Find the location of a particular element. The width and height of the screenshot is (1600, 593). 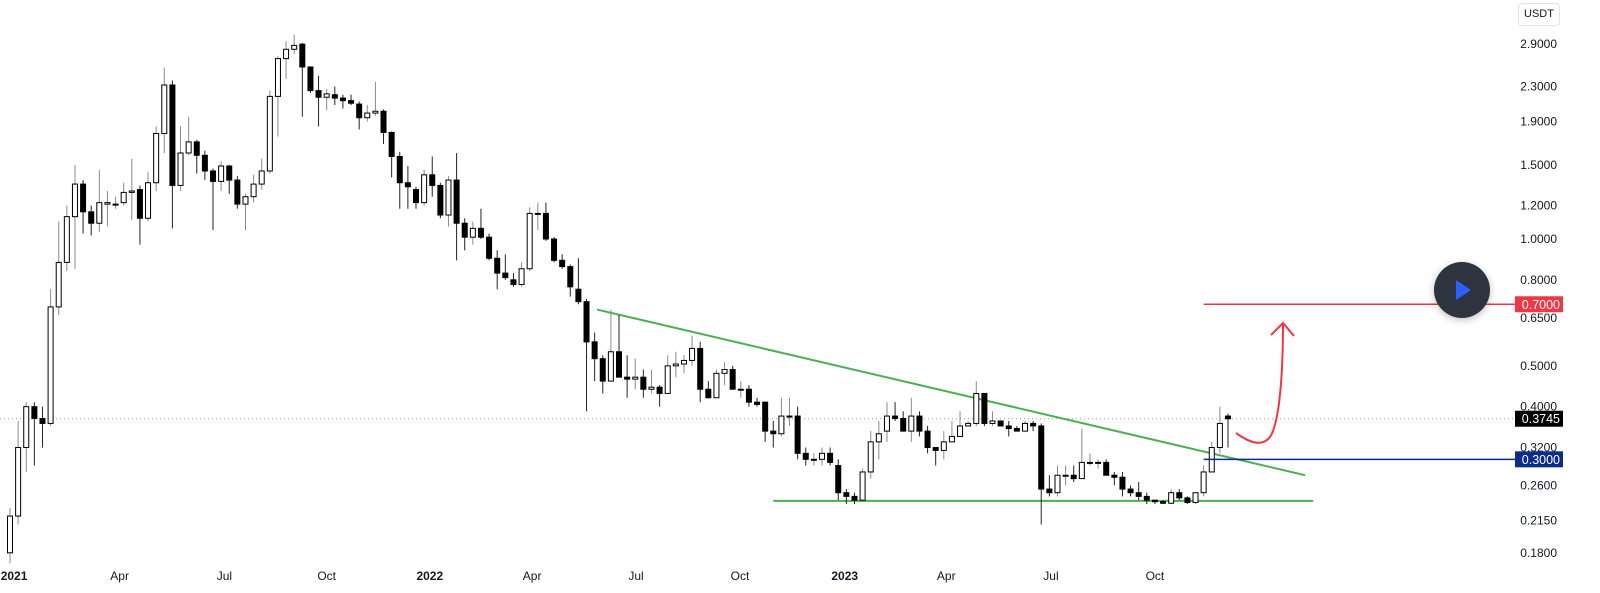

arrow-head is located at coordinates (1282, 329).